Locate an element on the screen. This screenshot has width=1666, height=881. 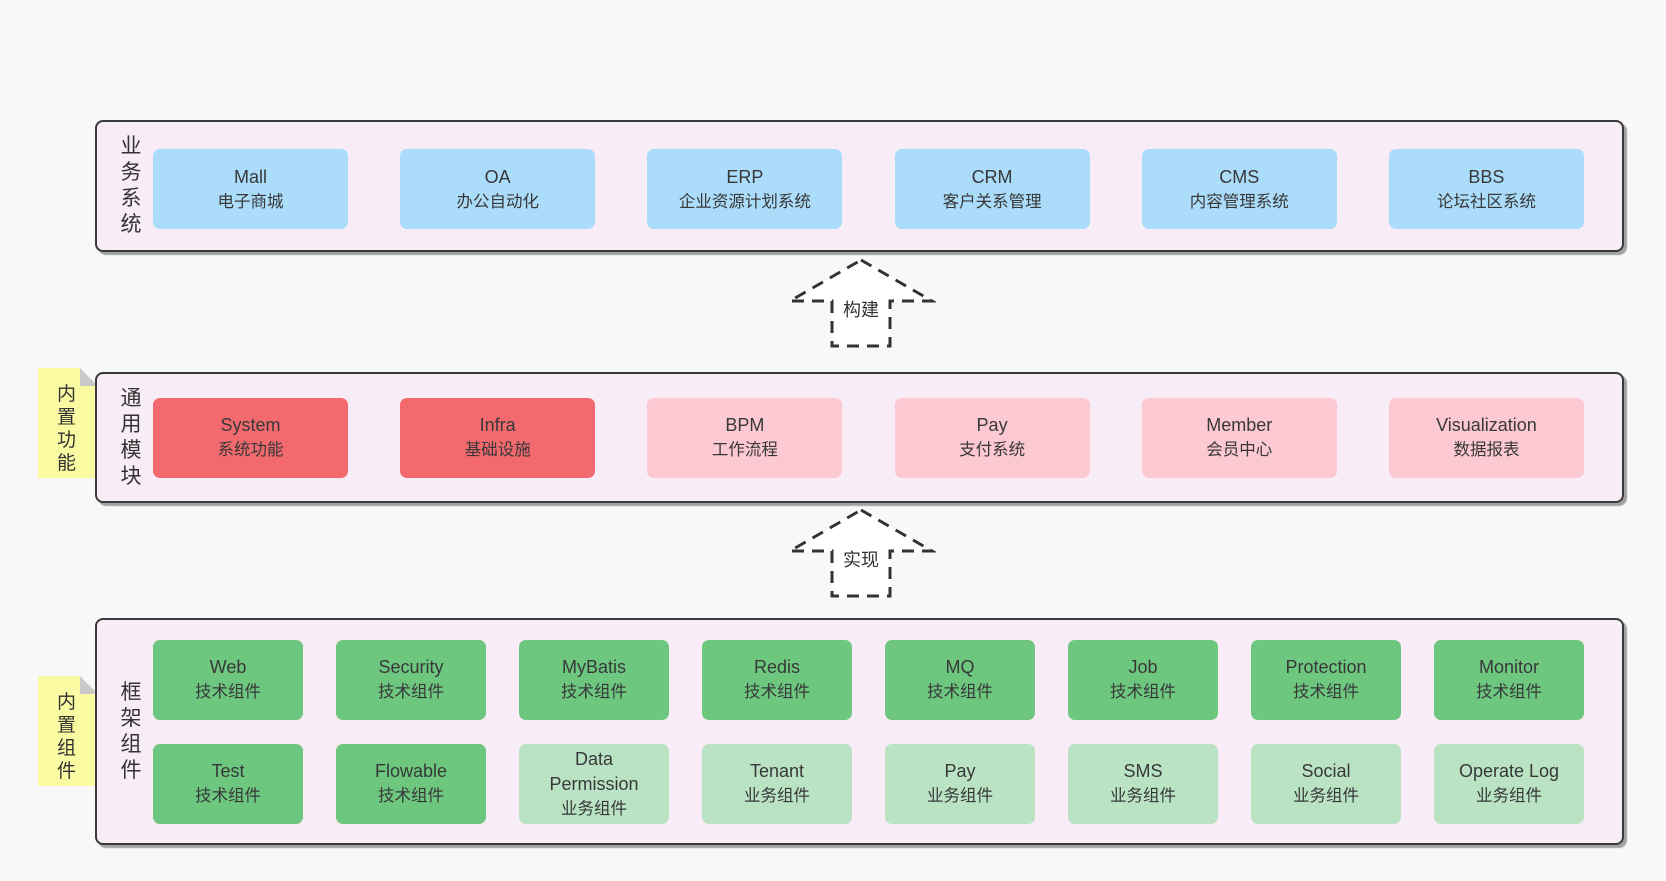
box-cms: CMS 内容管理系统 is located at coordinates (1239, 189).